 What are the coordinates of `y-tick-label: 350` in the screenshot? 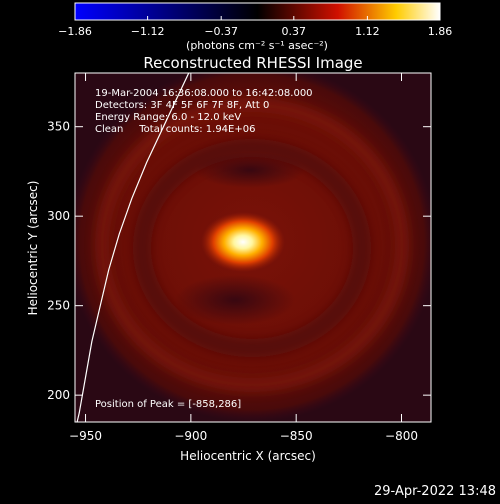 It's located at (58, 127).